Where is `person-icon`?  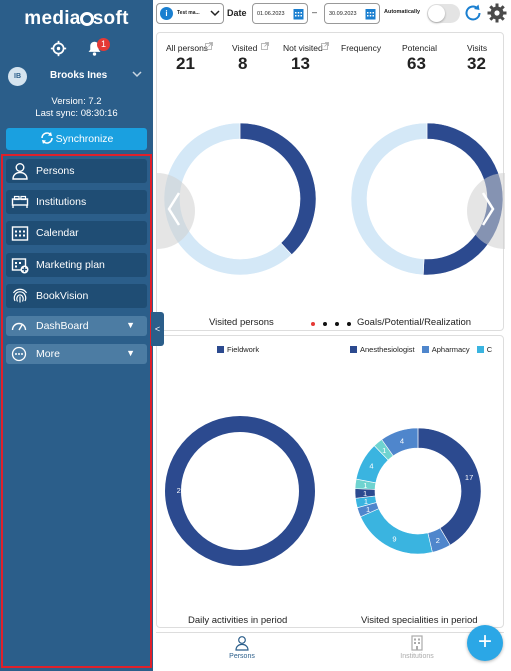 person-icon is located at coordinates (20, 171).